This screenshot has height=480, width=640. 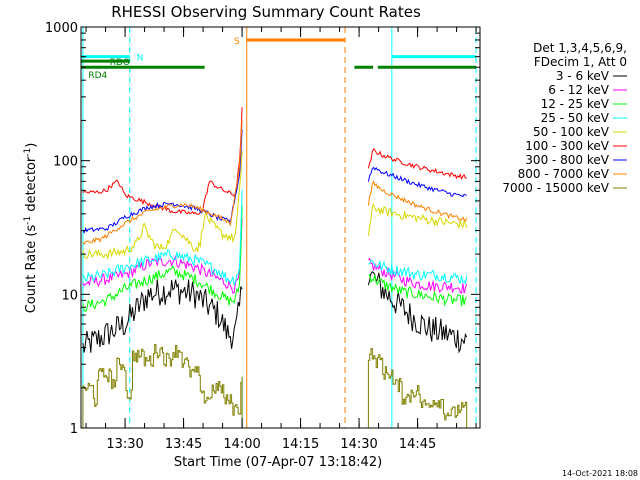 I want to click on legend-label-6: 300 - 800 keV, so click(x=567, y=160).